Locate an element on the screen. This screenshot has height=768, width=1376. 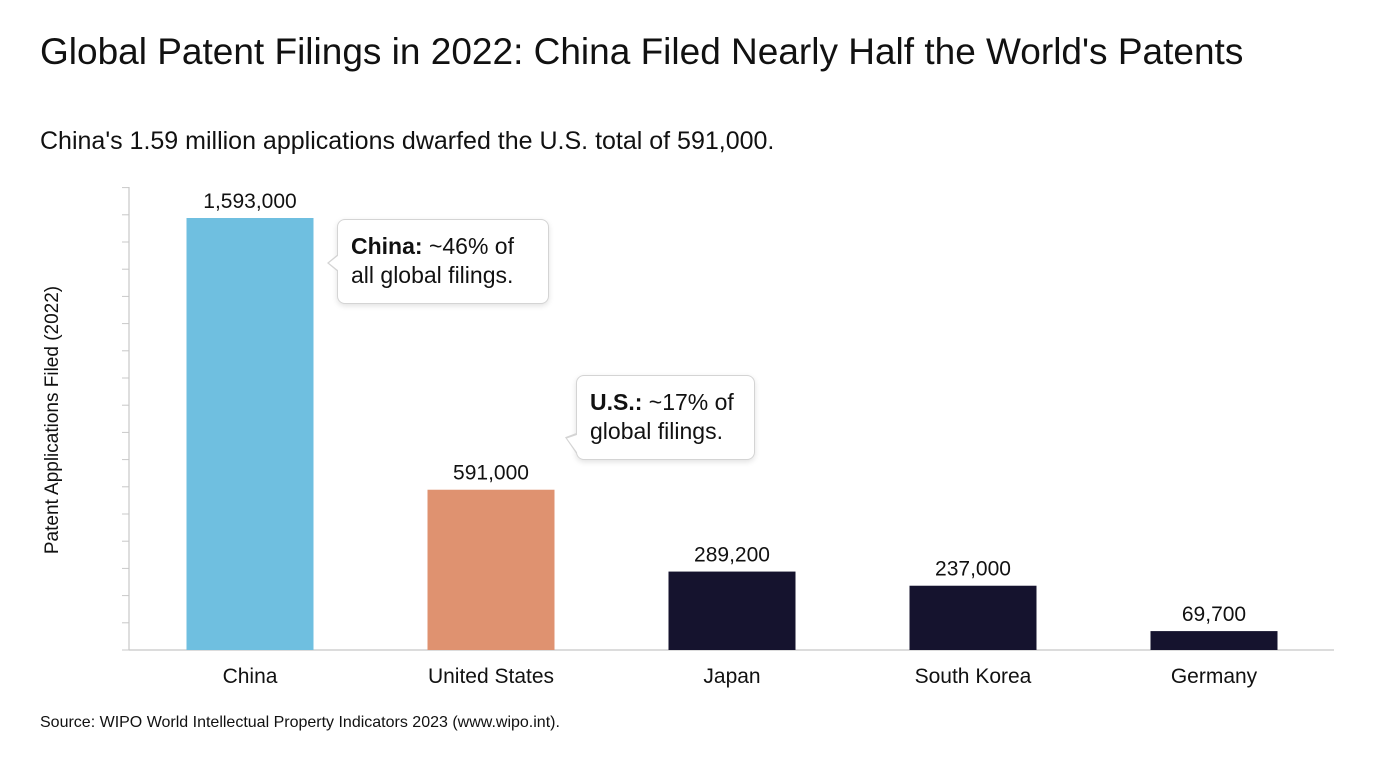
bar-japan is located at coordinates (732, 610).